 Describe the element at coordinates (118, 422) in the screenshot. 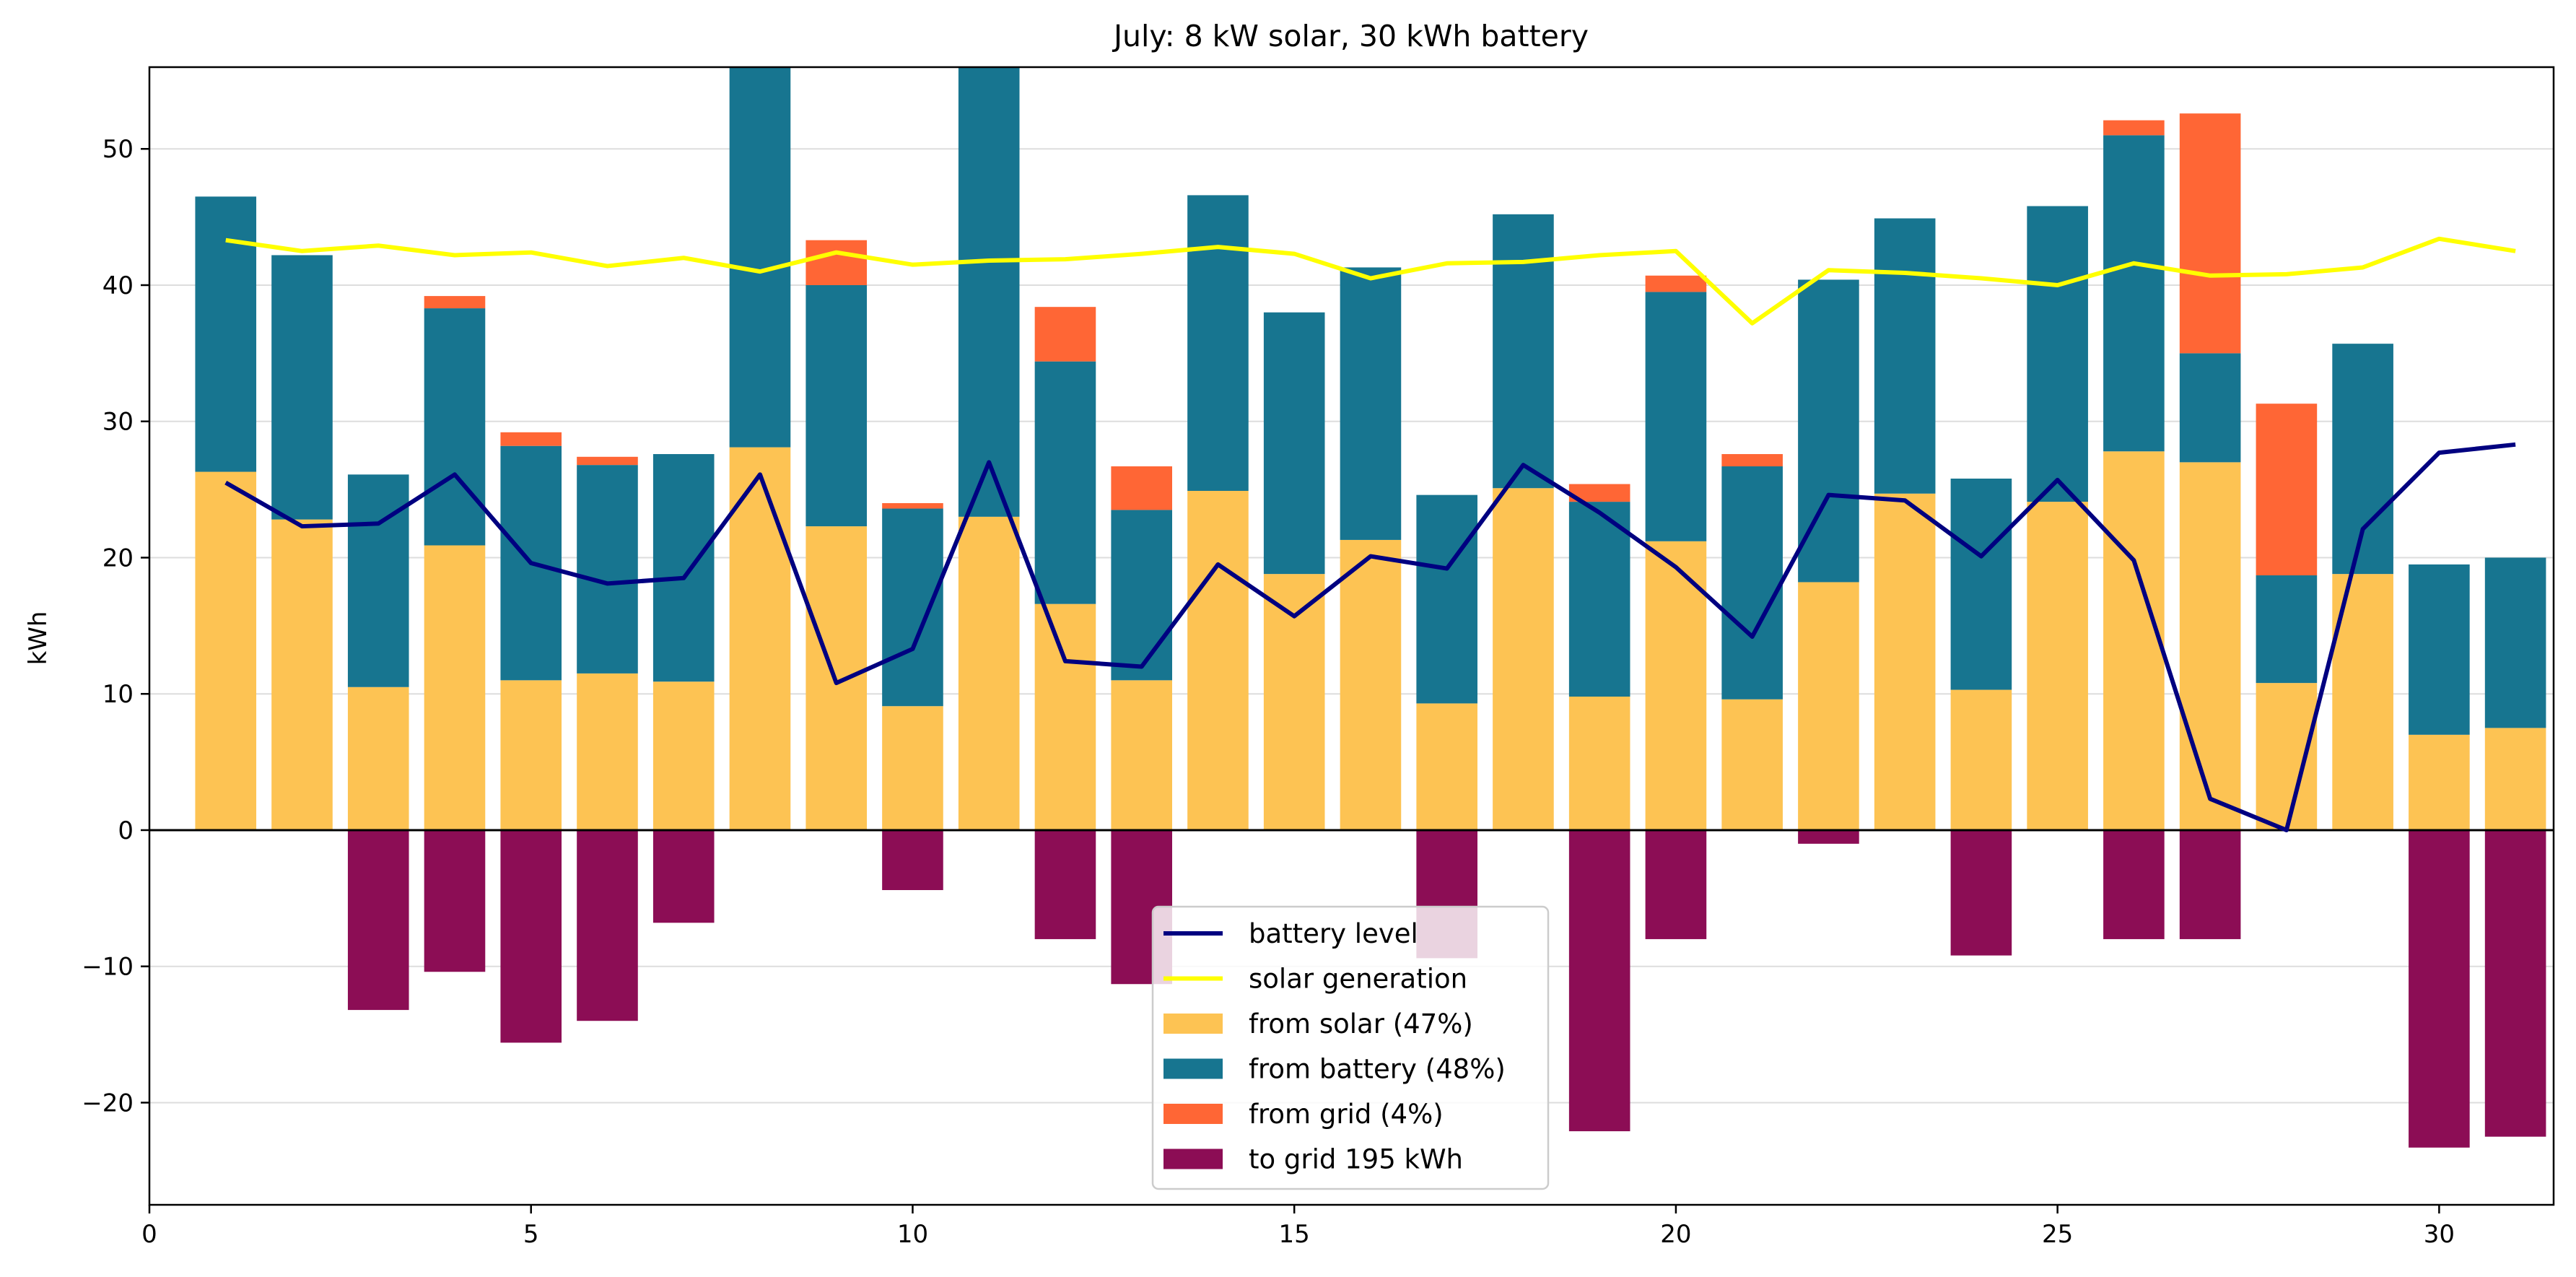

I see `y-tick-label: 30` at that location.